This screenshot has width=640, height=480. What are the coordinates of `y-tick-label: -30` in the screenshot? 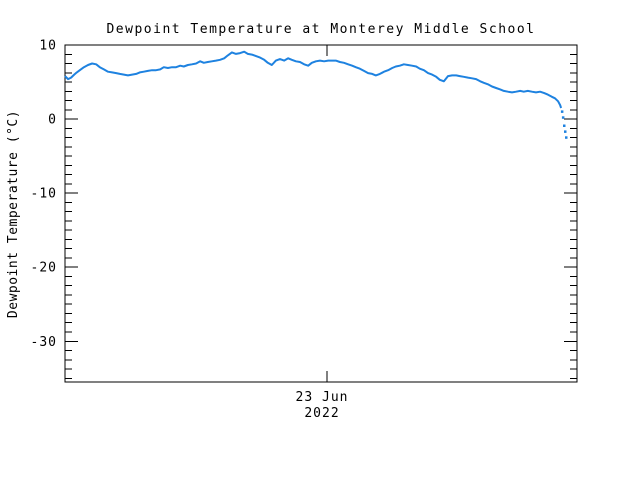 It's located at (44, 342).